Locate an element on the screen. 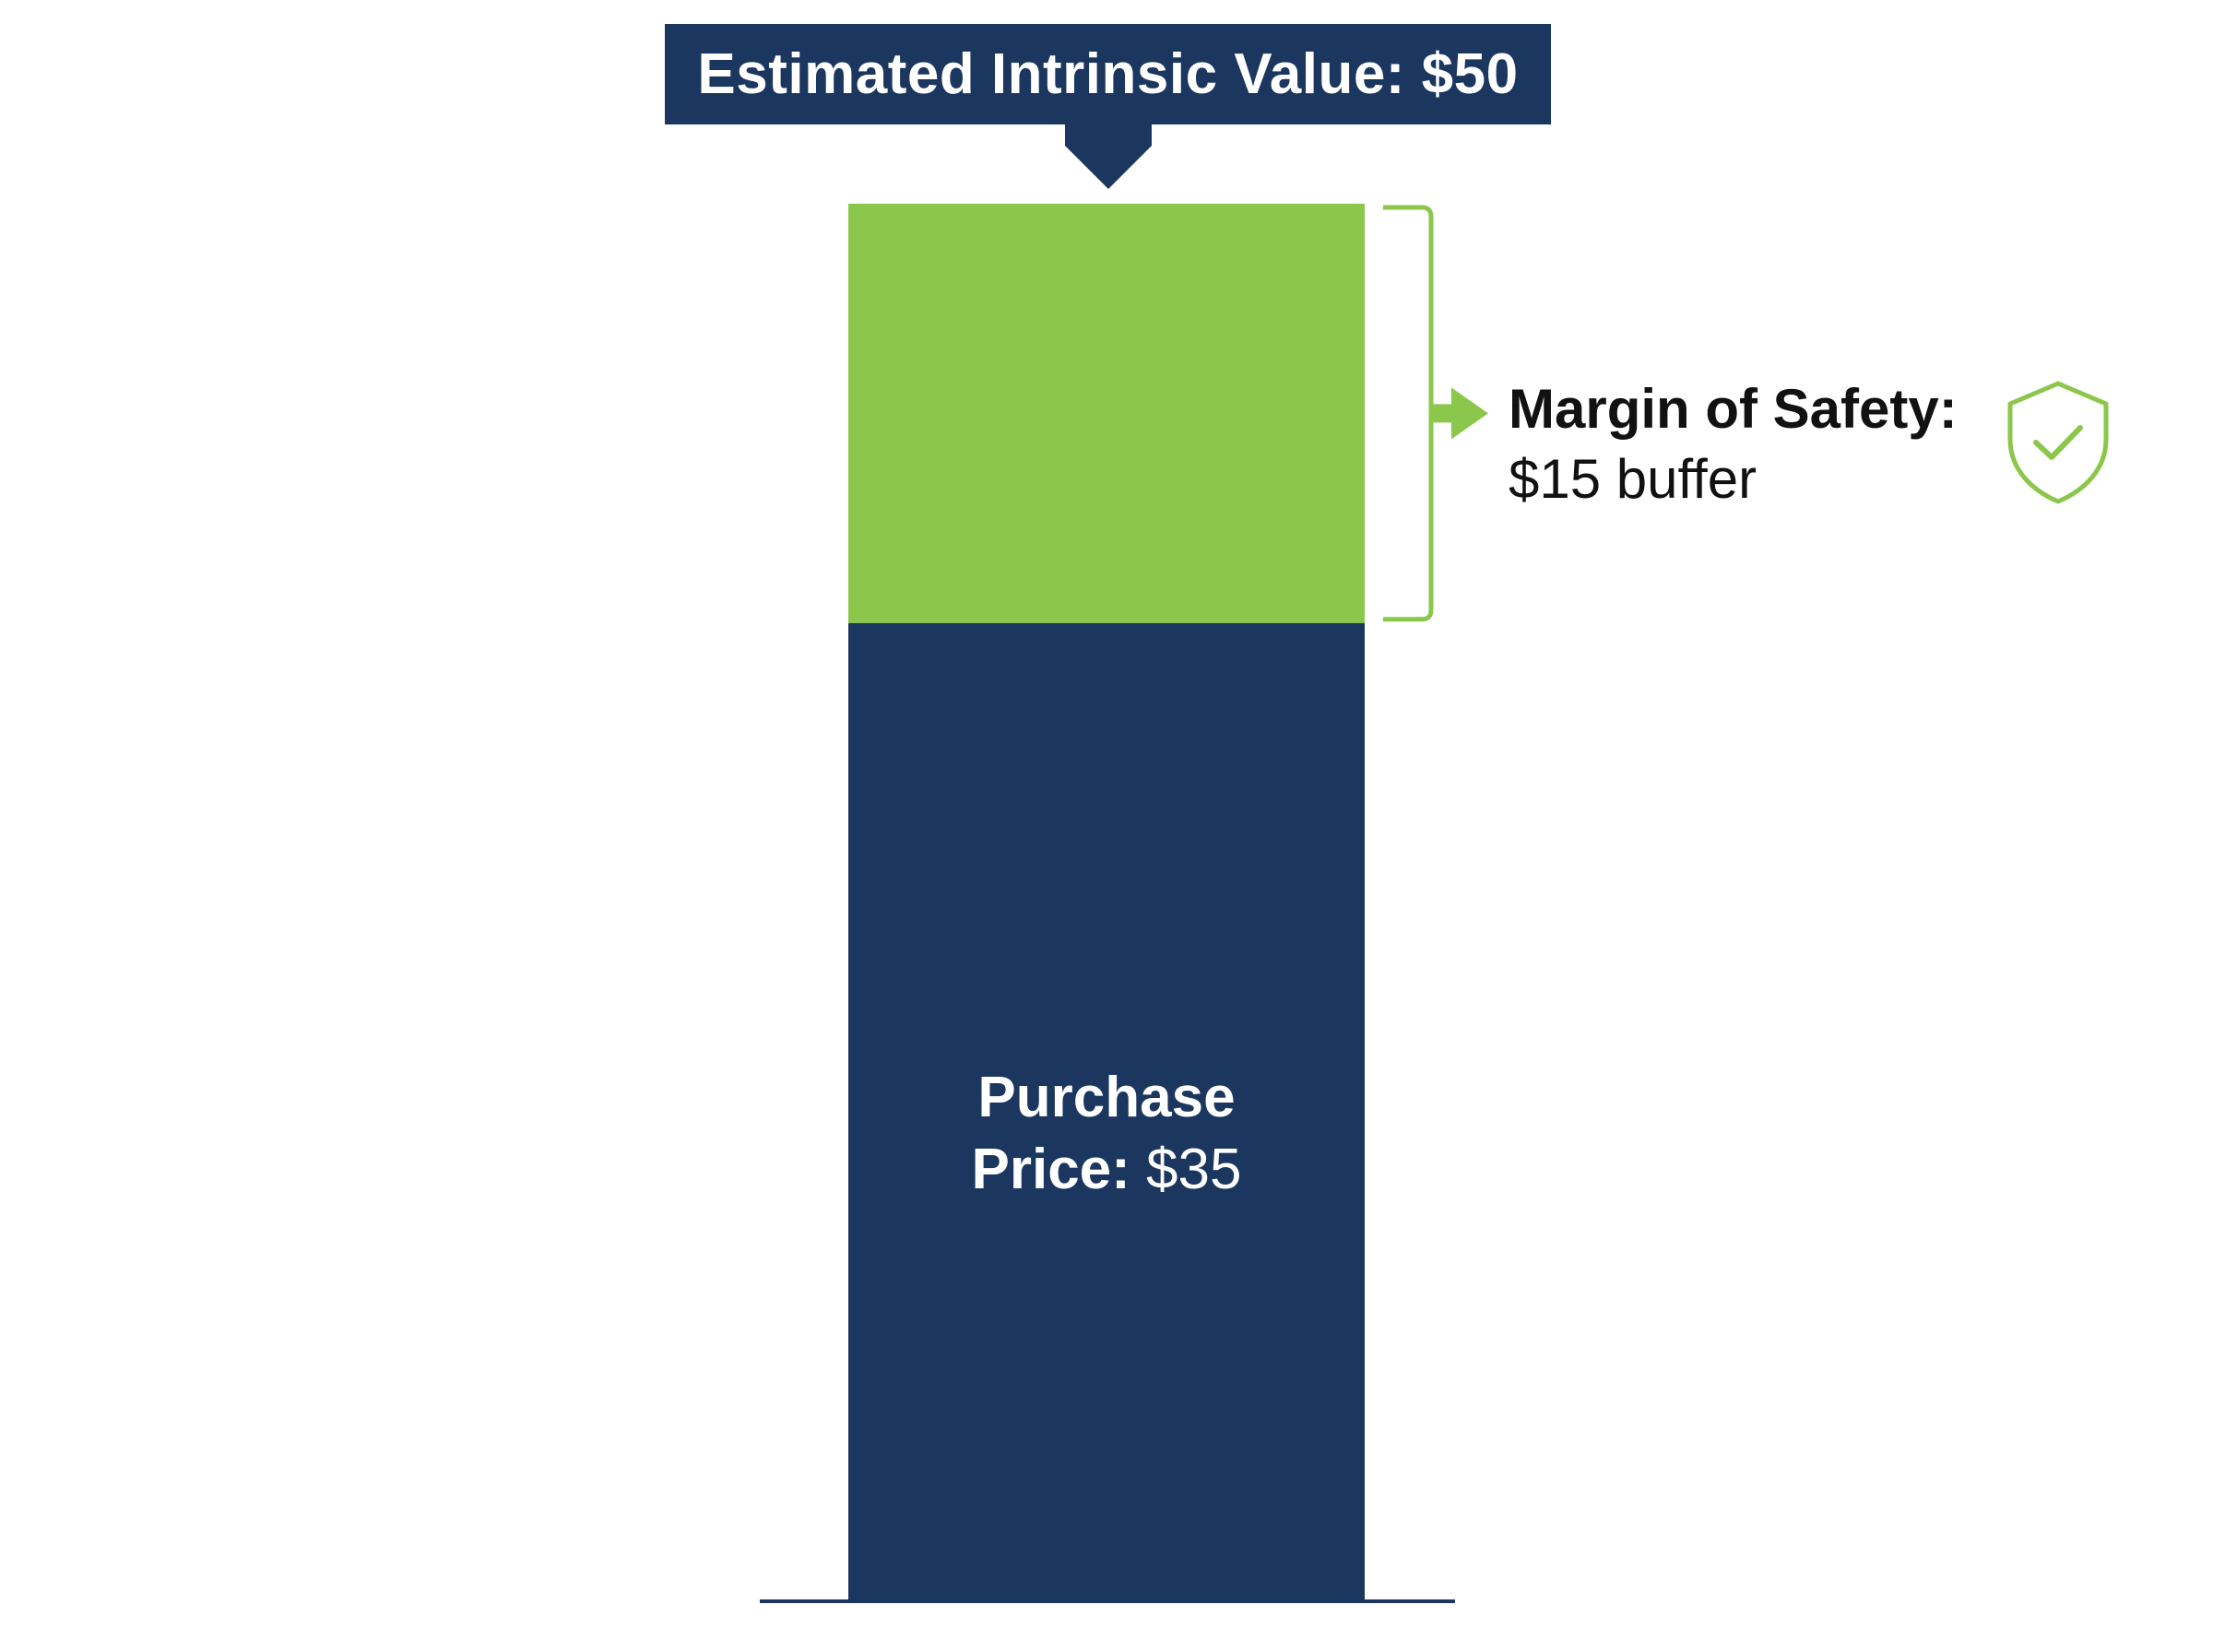 The width and height of the screenshot is (2213, 1652). purchase-price-label: Purchase Price: $35 is located at coordinates (1106, 1134).